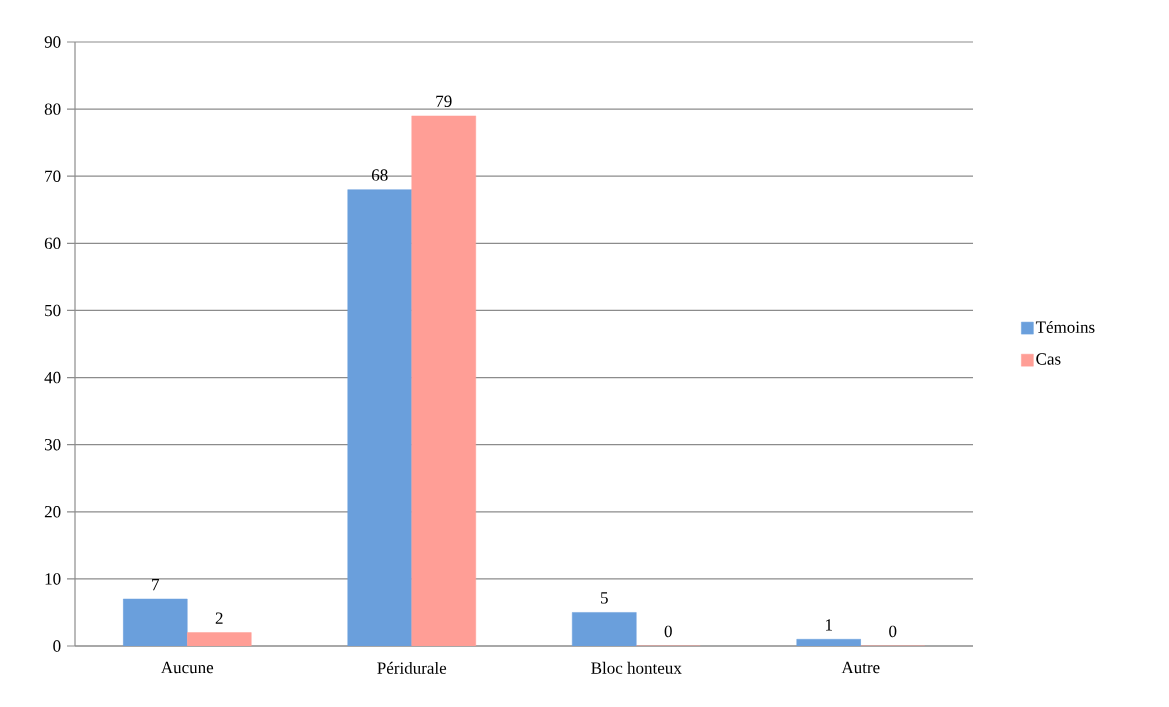  Describe the element at coordinates (412, 667) in the screenshot. I see `x-tick-label: Péridurale` at that location.